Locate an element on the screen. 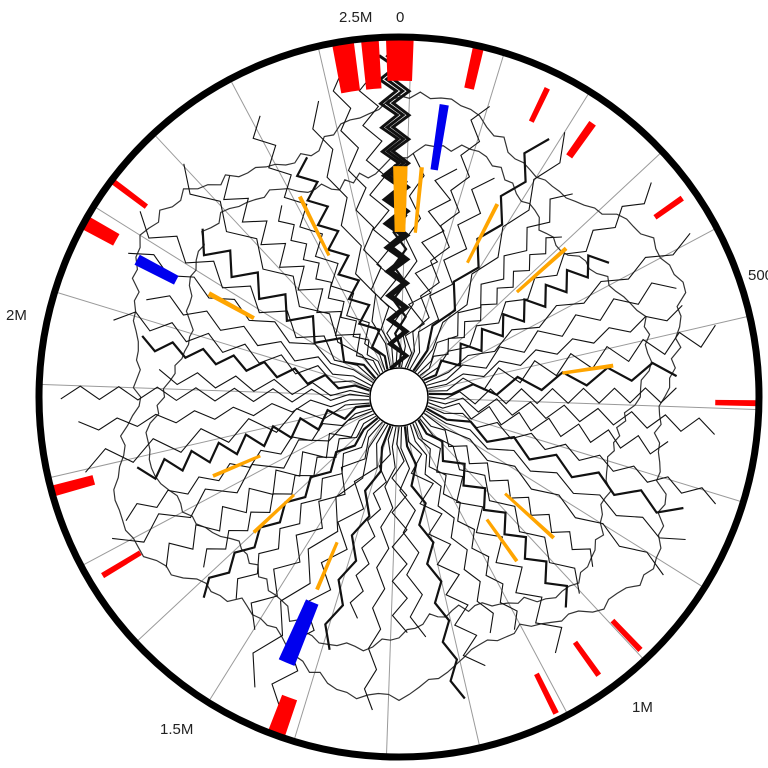 This screenshot has height=768, width=768. tick-label-1-5m: 1.5M is located at coordinates (176, 729).